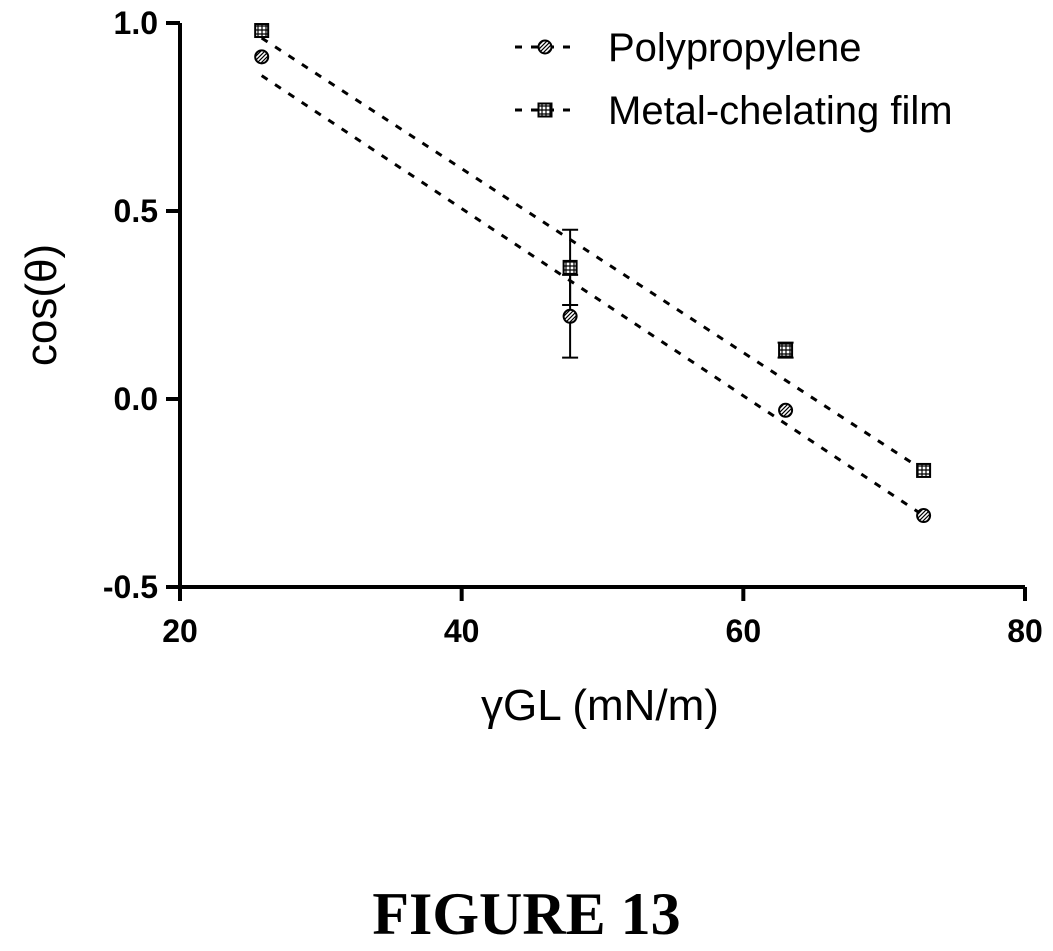 This screenshot has height=951, width=1053. What do you see at coordinates (735, 48) in the screenshot?
I see `polypropylene-legend-label: Polypropylene` at bounding box center [735, 48].